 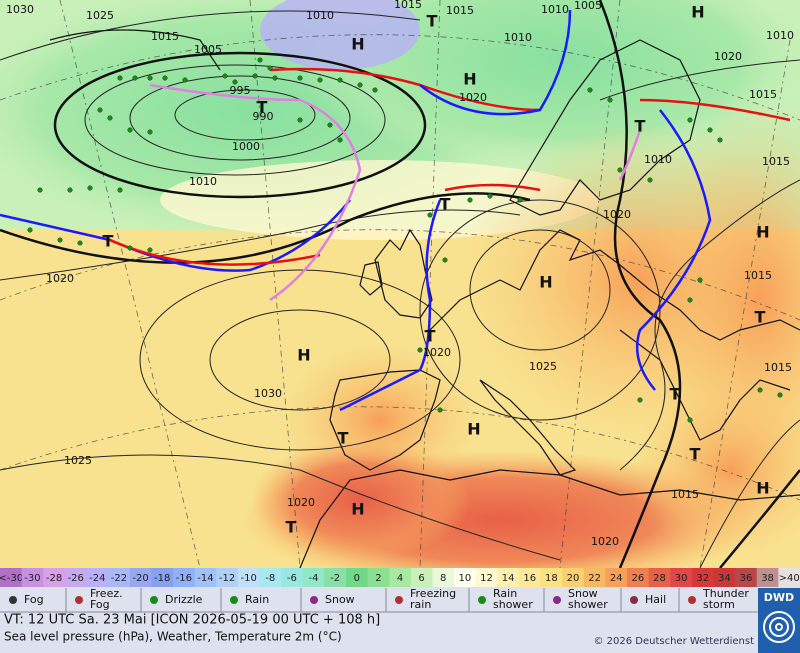 What do you see at coordinates (724, 578) in the screenshot?
I see `scale-label: 34` at bounding box center [724, 578].